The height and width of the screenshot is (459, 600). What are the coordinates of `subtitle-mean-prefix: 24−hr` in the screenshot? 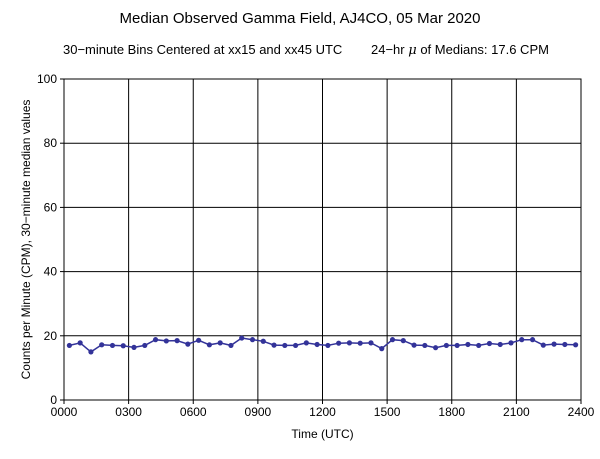 It's located at (388, 49).